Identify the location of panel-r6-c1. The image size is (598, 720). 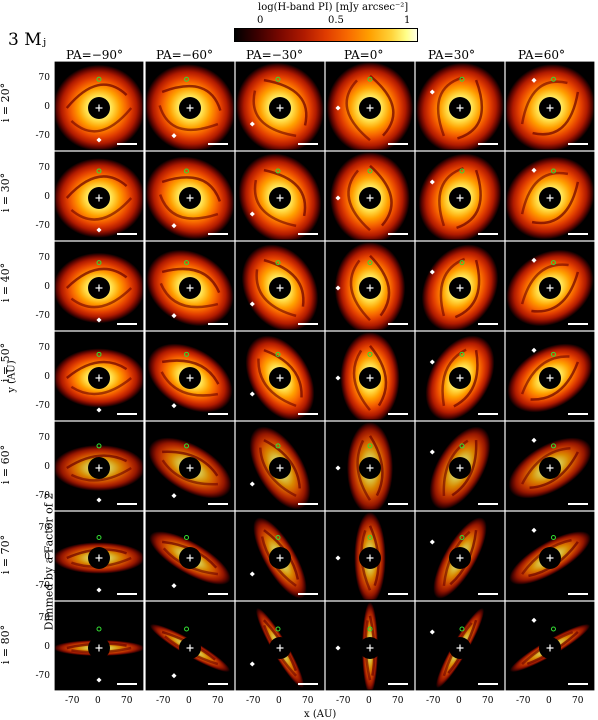
(190, 646).